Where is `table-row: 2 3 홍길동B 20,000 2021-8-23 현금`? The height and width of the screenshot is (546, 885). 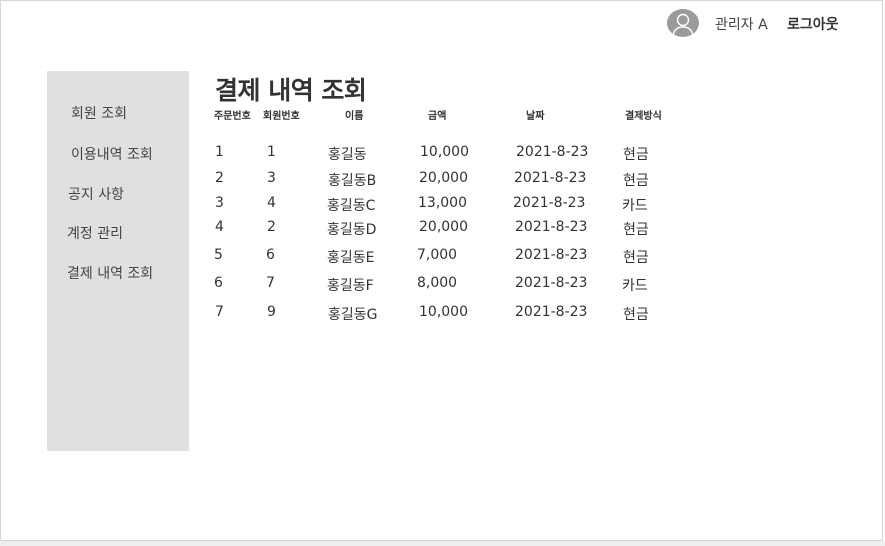
table-row: 2 3 홍길동B 20,000 2021-8-23 현금 is located at coordinates (443, 180).